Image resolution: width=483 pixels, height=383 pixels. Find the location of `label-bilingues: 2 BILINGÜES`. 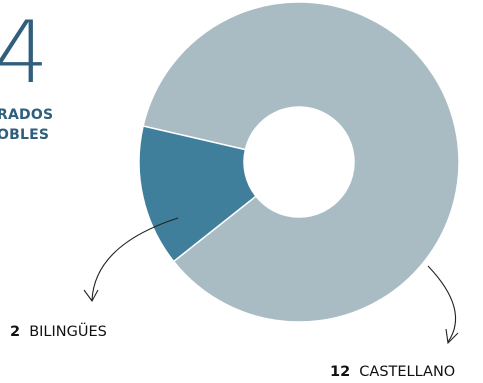

label-bilingues: 2 BILINGÜES is located at coordinates (58, 330).